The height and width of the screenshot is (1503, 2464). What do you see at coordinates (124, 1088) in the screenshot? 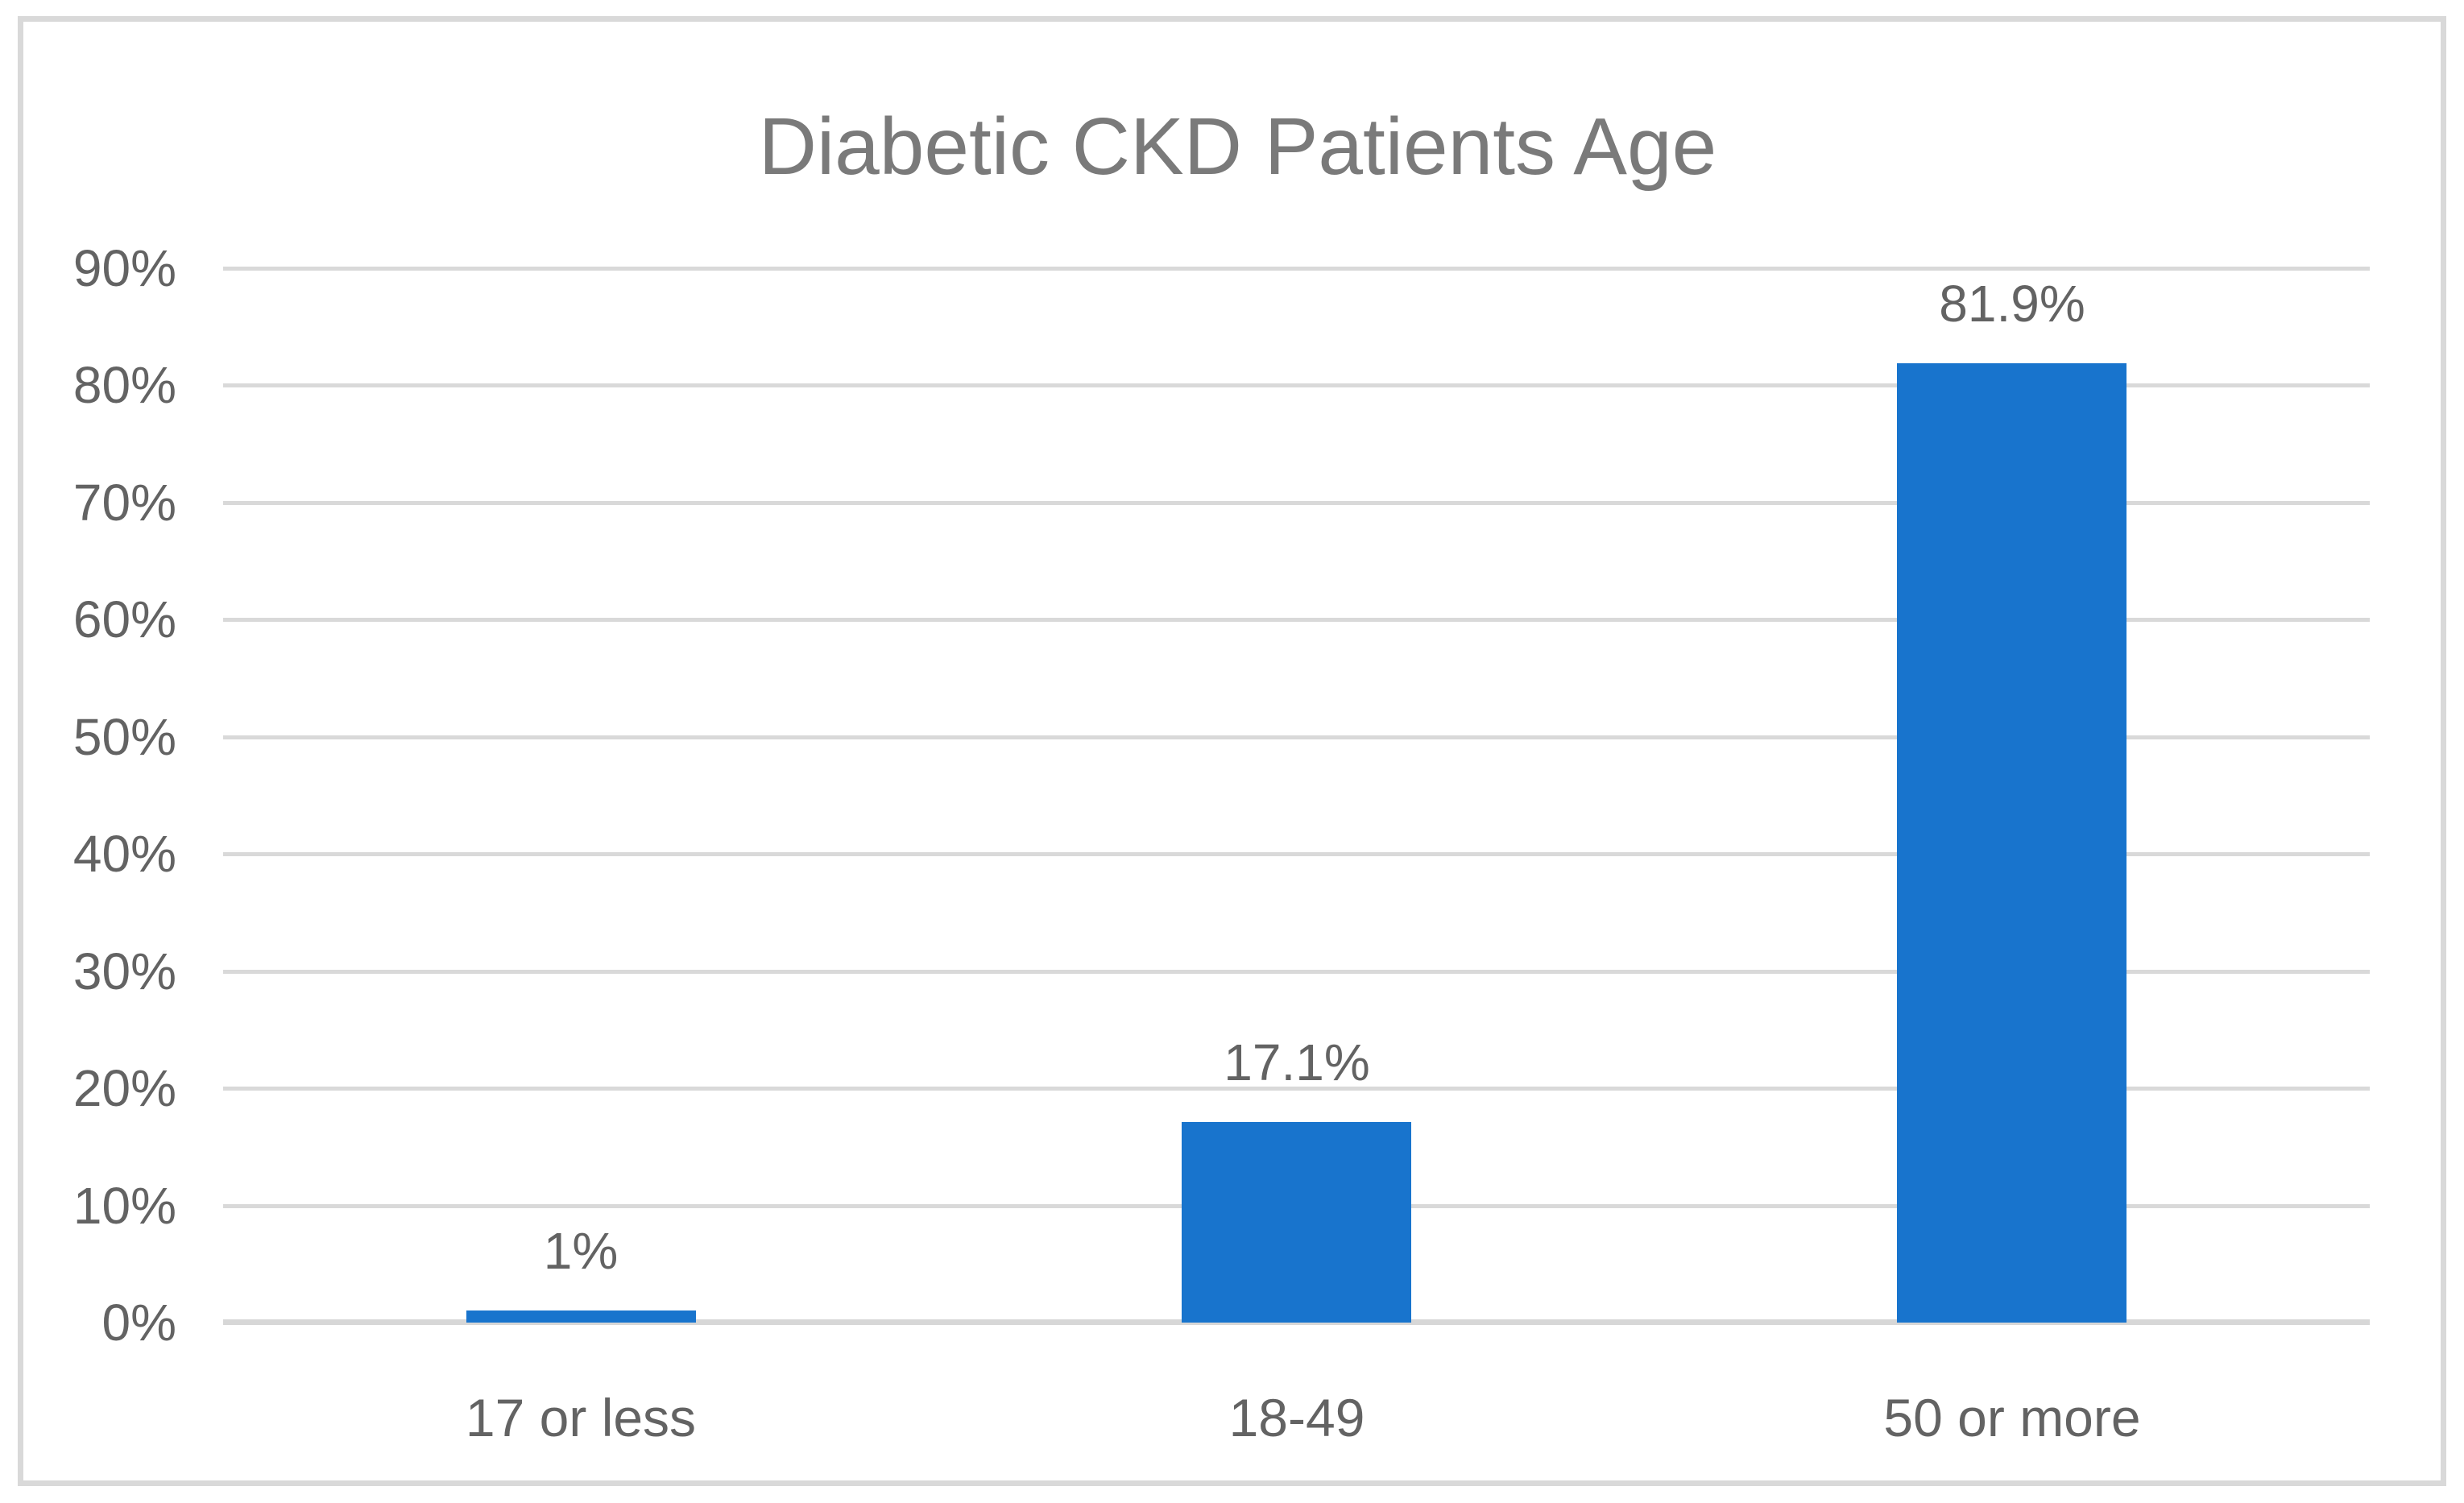
I see `y-axis-tick-label: 20%` at bounding box center [124, 1088].